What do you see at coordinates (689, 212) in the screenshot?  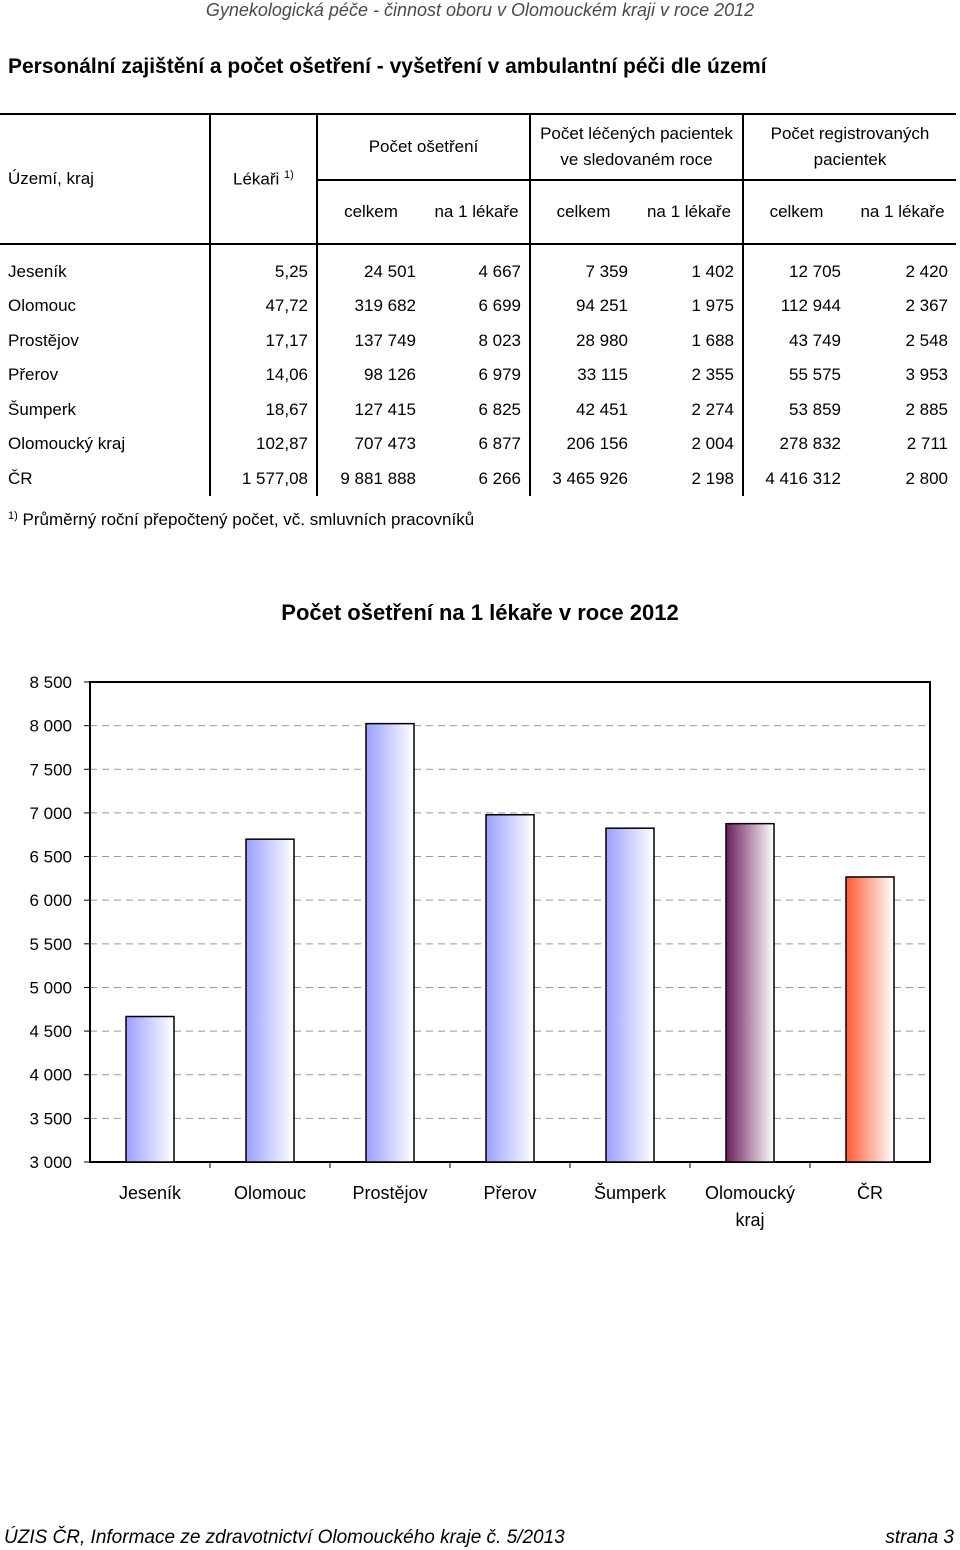 I see `header-treated-per-doctor: na 1 lékaře` at bounding box center [689, 212].